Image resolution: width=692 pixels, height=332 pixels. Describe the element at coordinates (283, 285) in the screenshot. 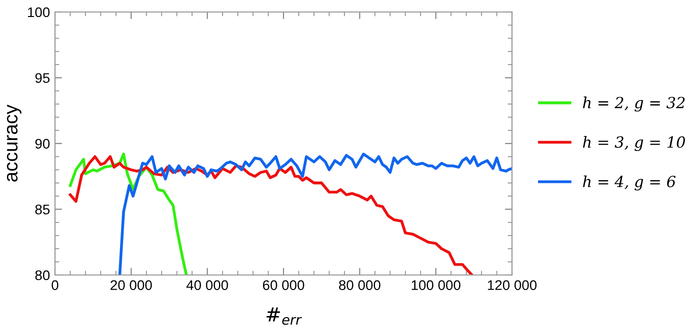

I see `x-tick-label: 60 000` at that location.